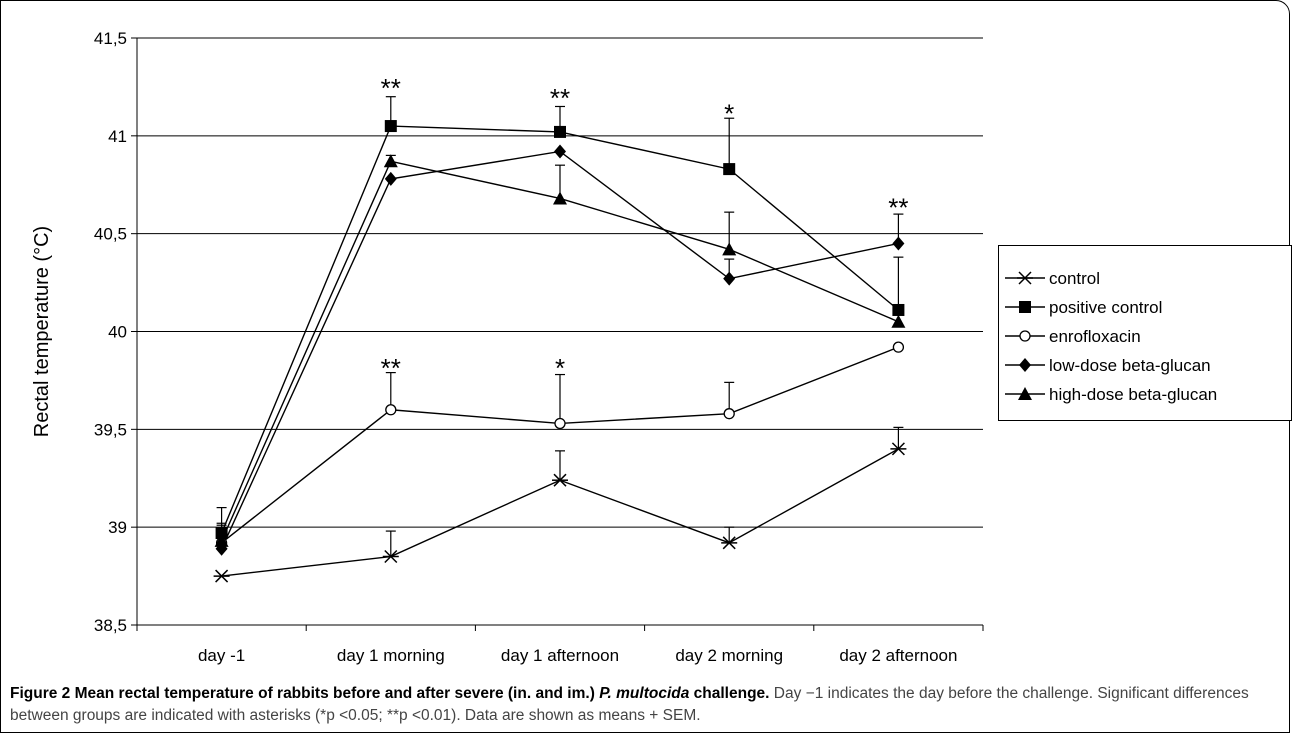 This screenshot has height=735, width=1292. Describe the element at coordinates (117, 136) in the screenshot. I see `y-tick-label: 41` at that location.